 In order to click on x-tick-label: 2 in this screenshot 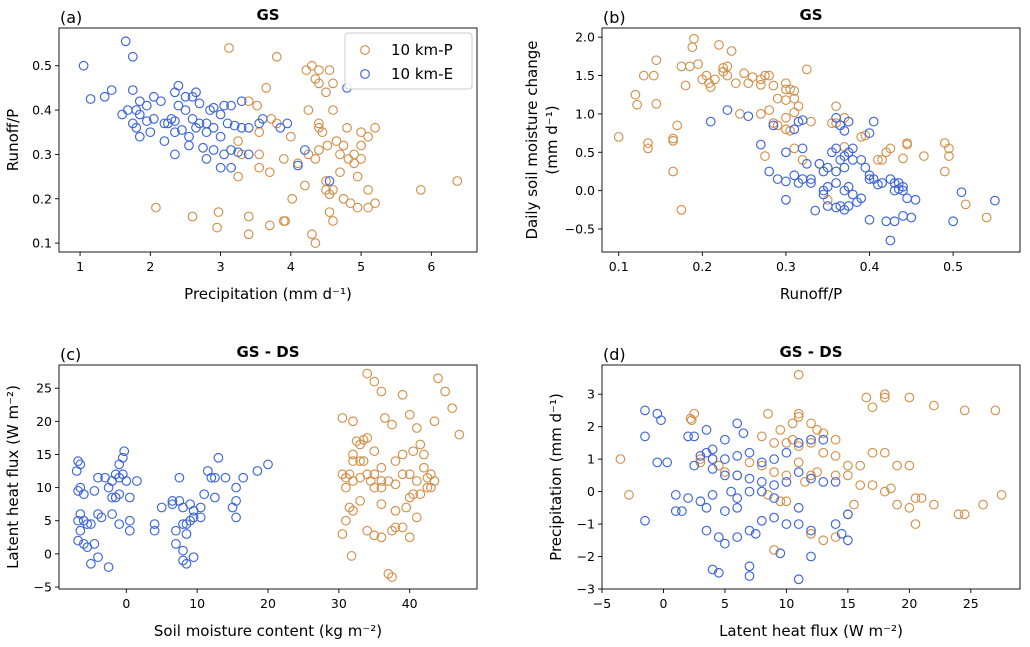, I will do `click(150, 266)`.